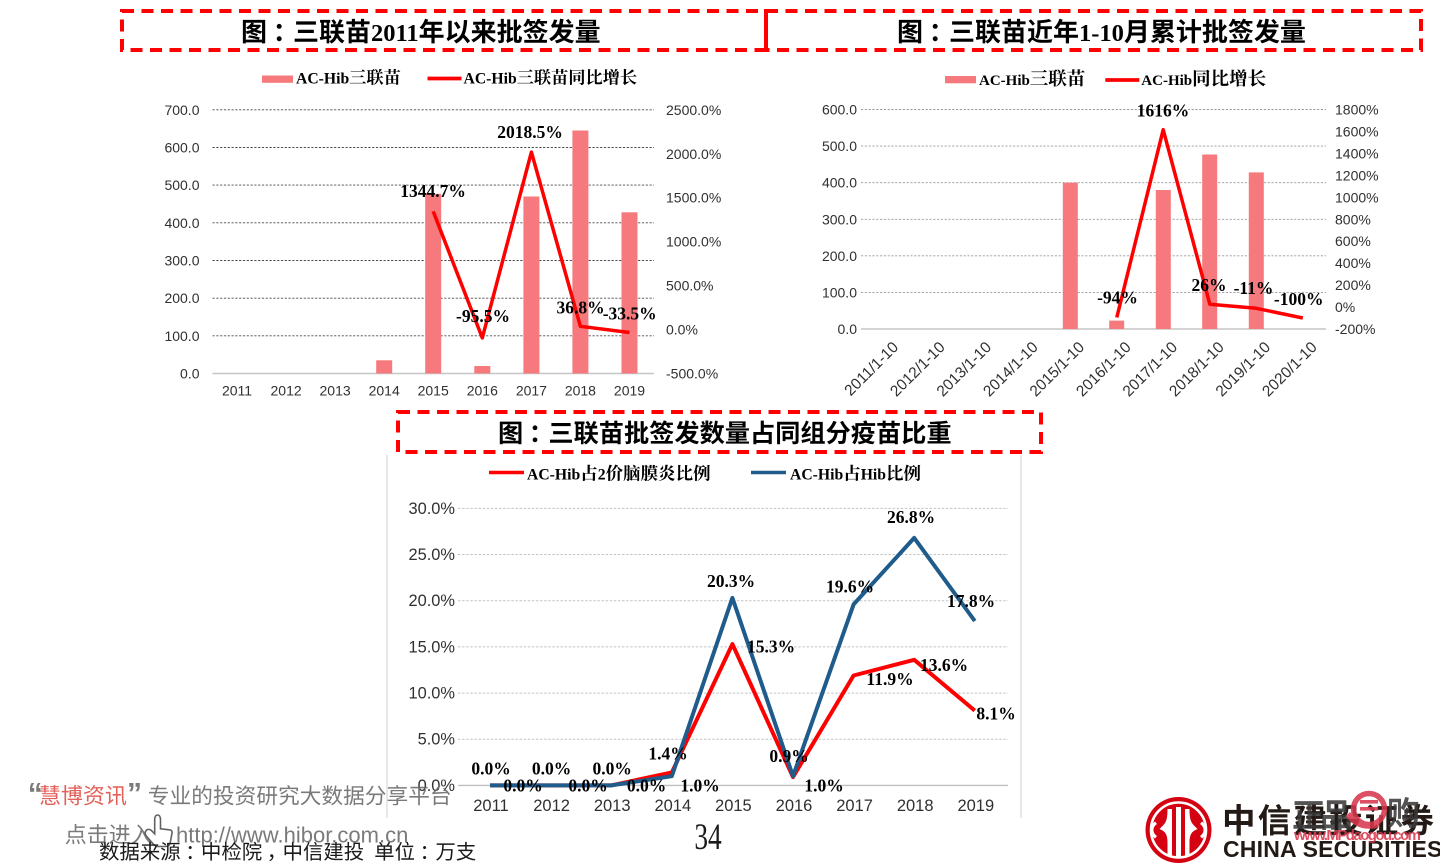 The image size is (1440, 863). Describe the element at coordinates (1345, 307) in the screenshot. I see `svg-text: 0%` at that location.